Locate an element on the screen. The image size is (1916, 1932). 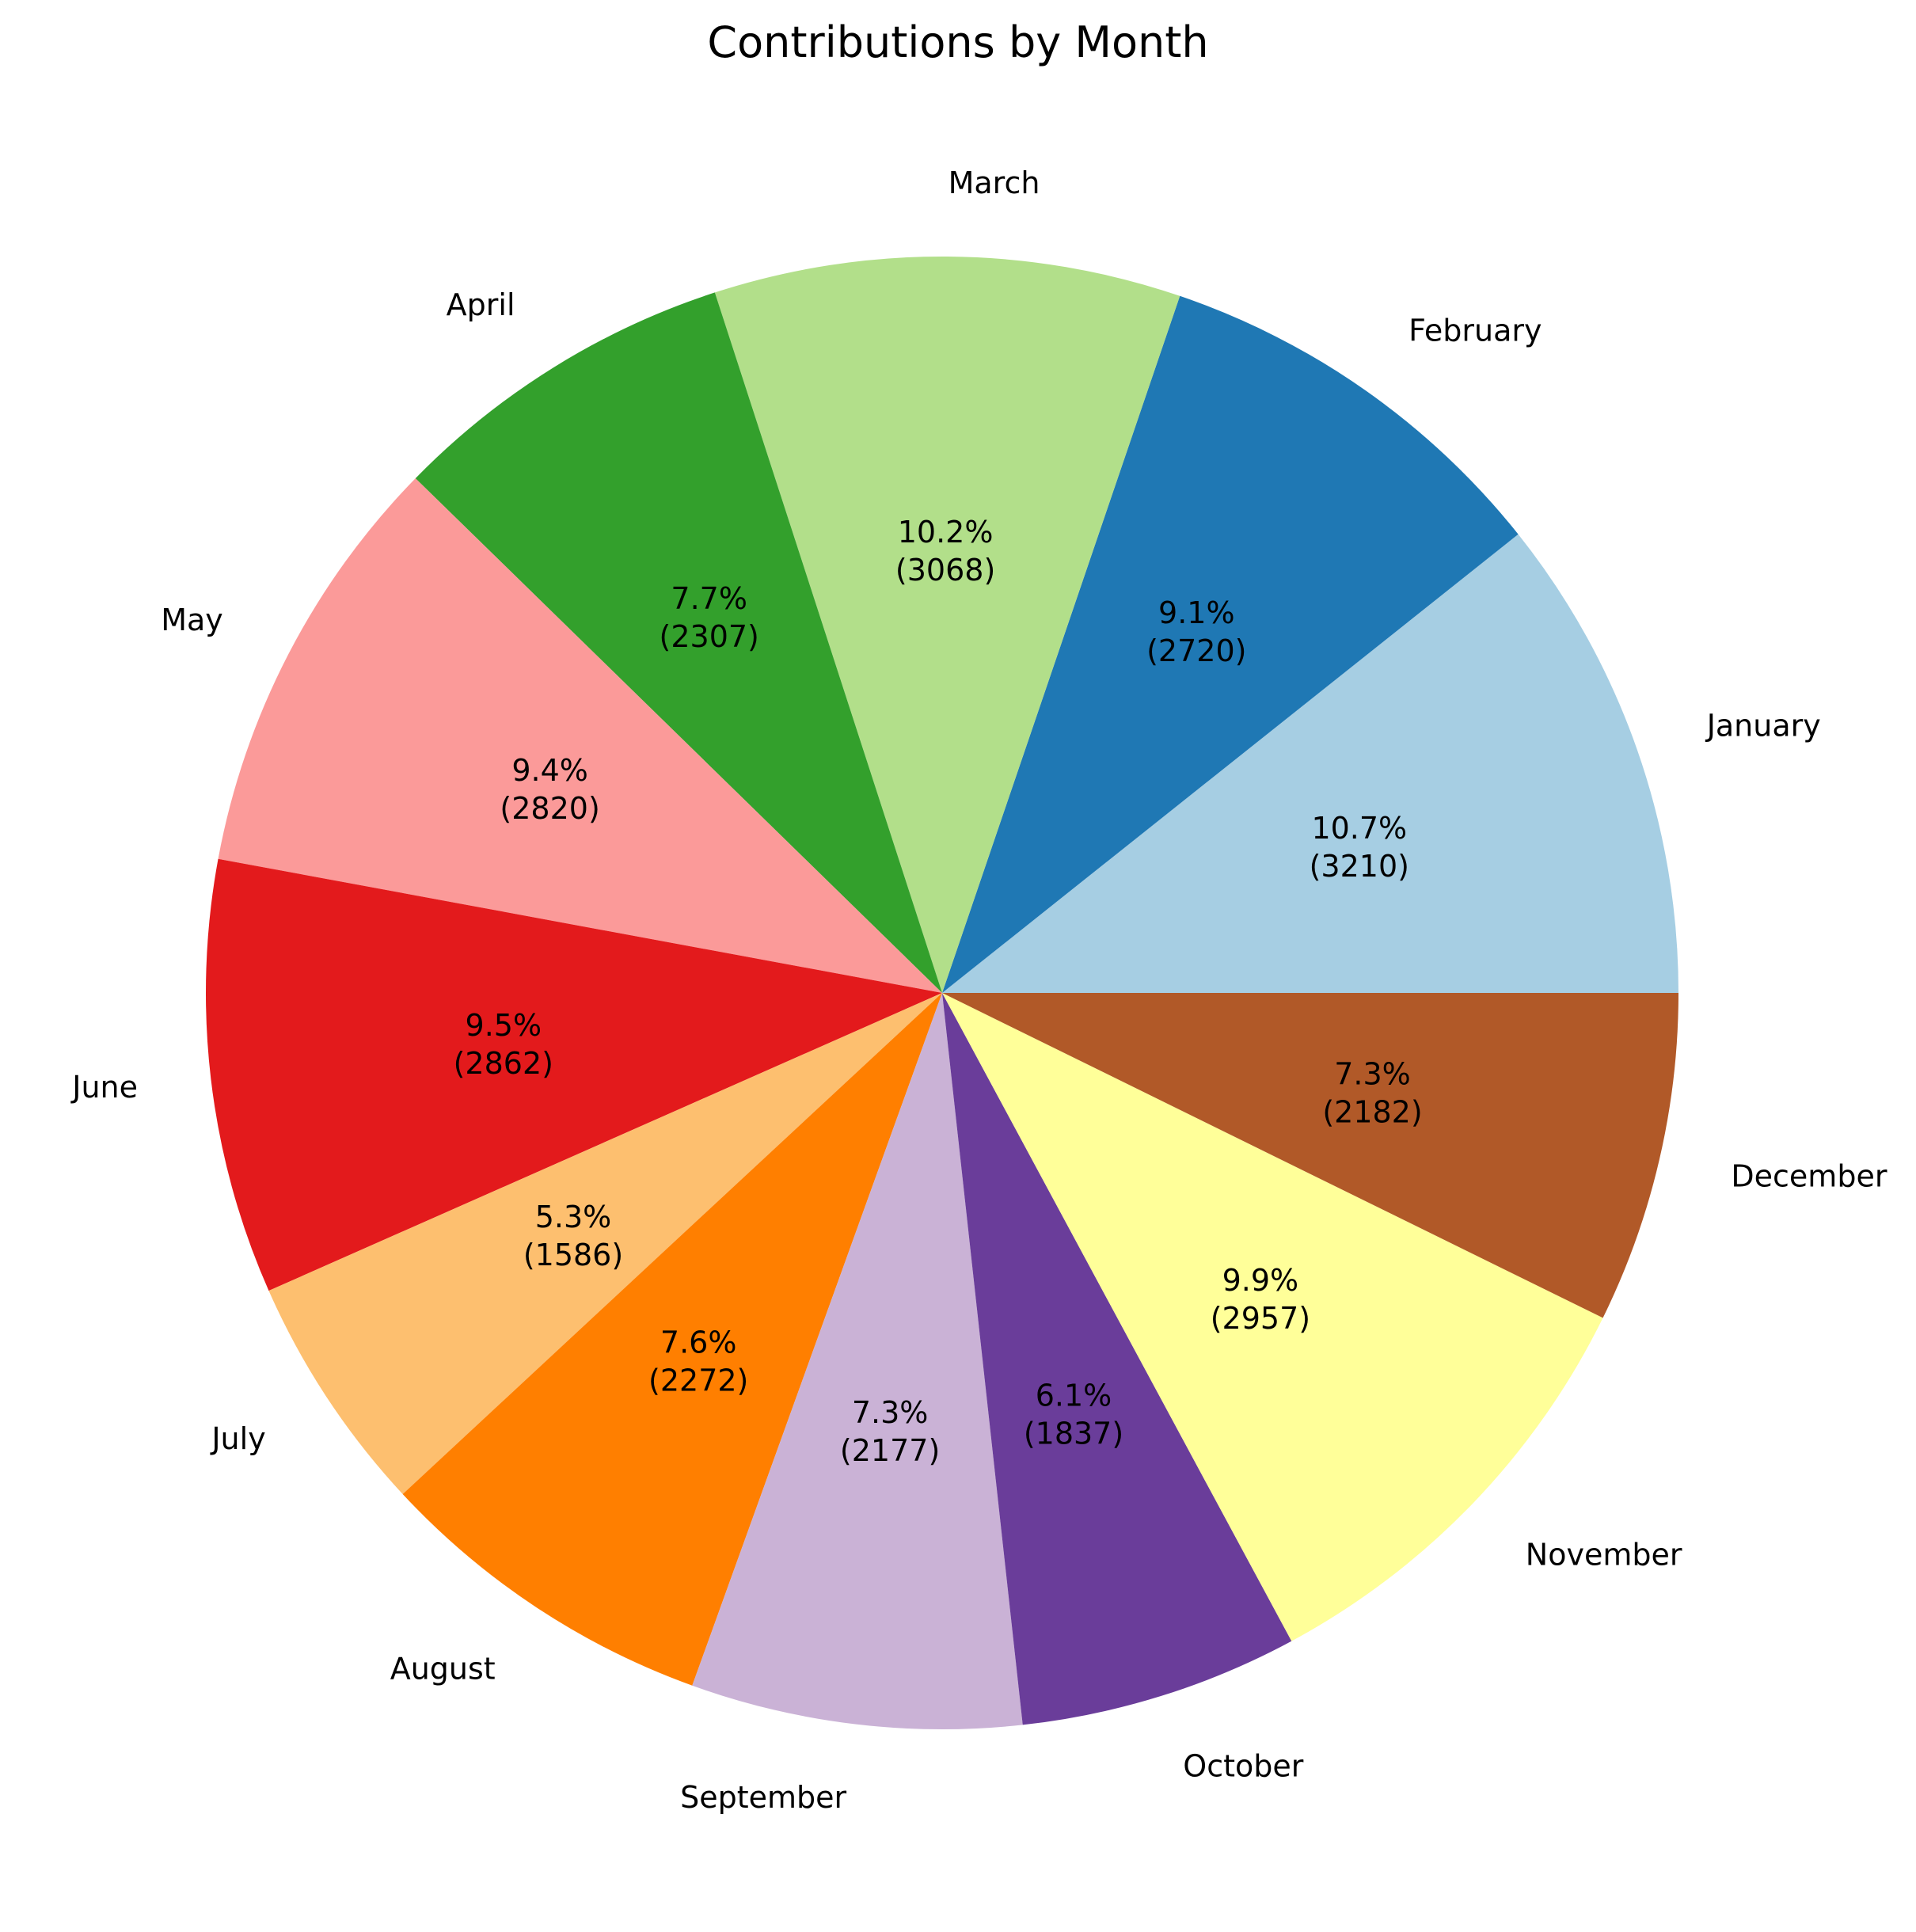
pie-slice-october is located at coordinates (1117, 1359).